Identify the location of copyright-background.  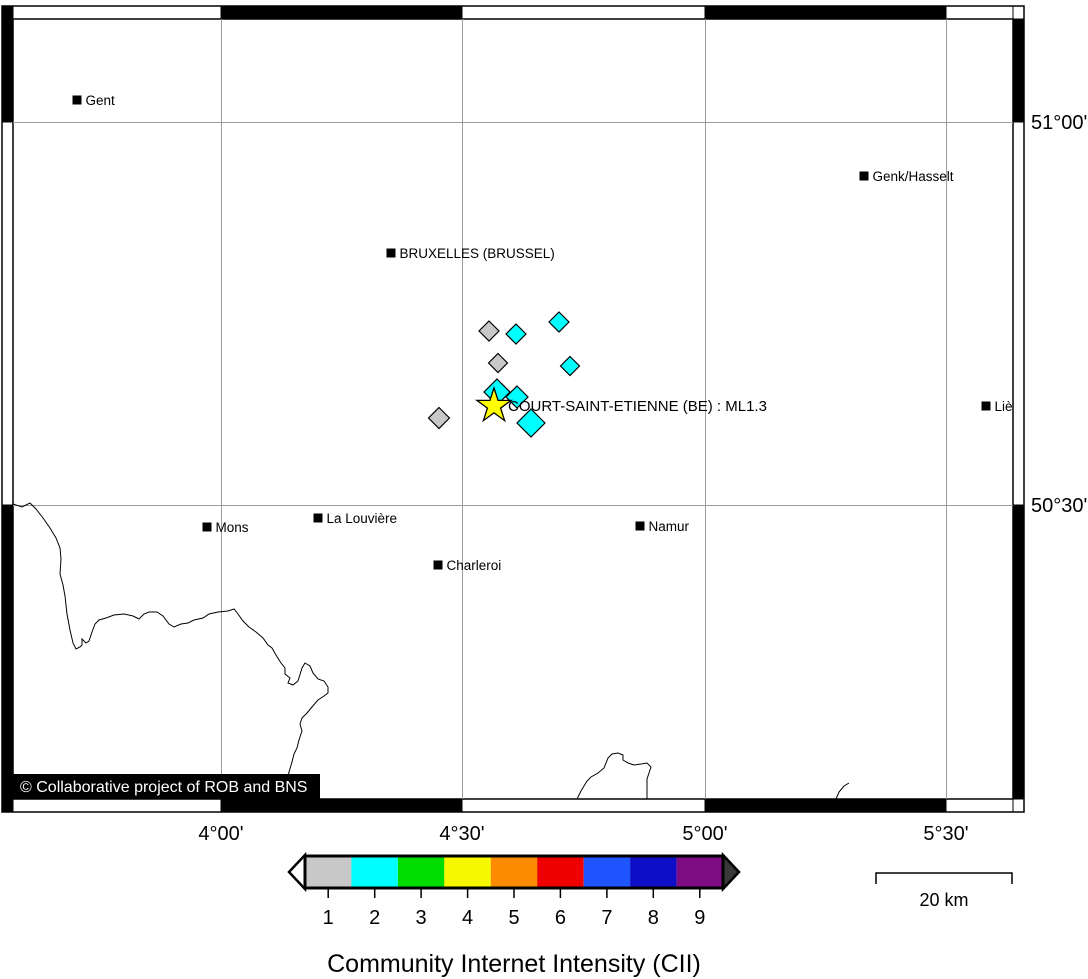
(166, 786).